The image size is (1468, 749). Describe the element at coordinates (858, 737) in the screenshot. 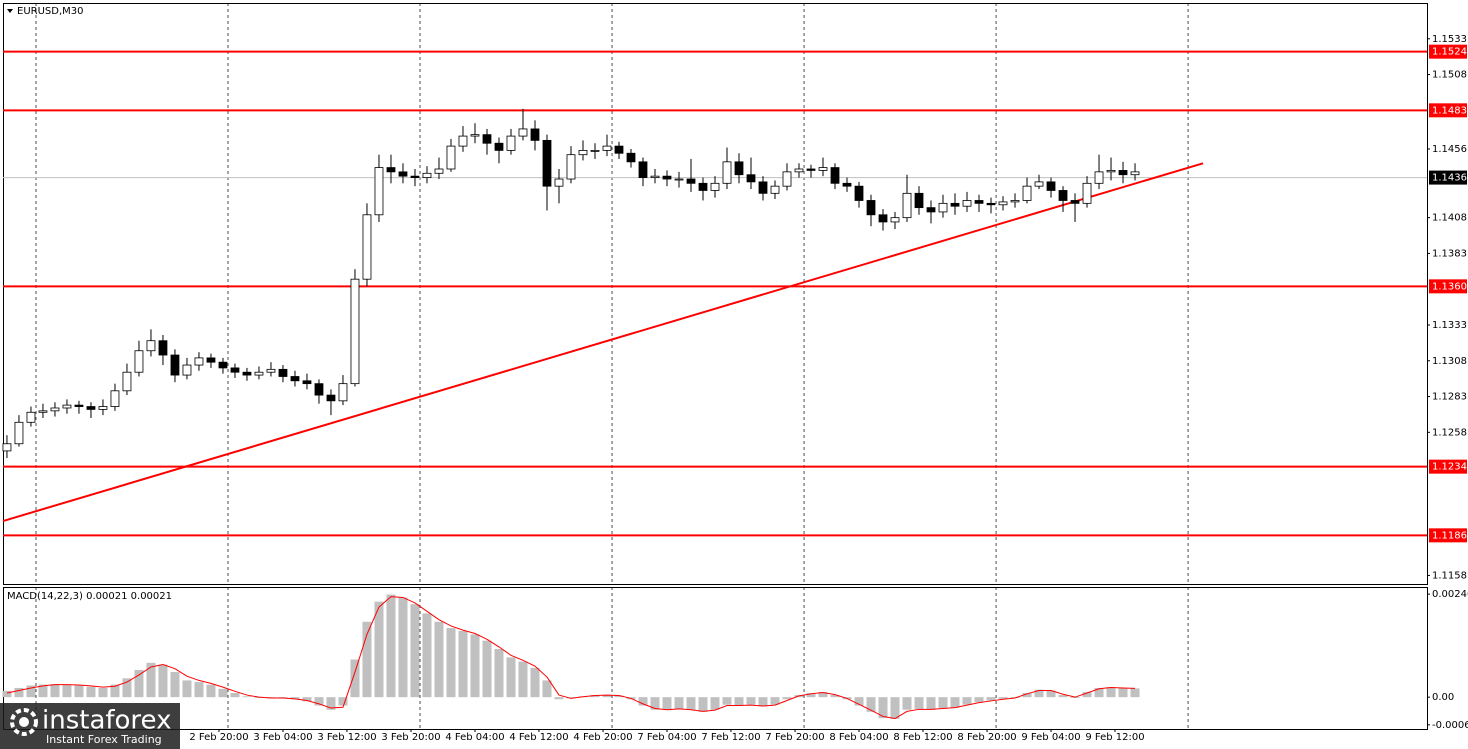

I see `x-tick-label: 8 Feb 04:00` at that location.